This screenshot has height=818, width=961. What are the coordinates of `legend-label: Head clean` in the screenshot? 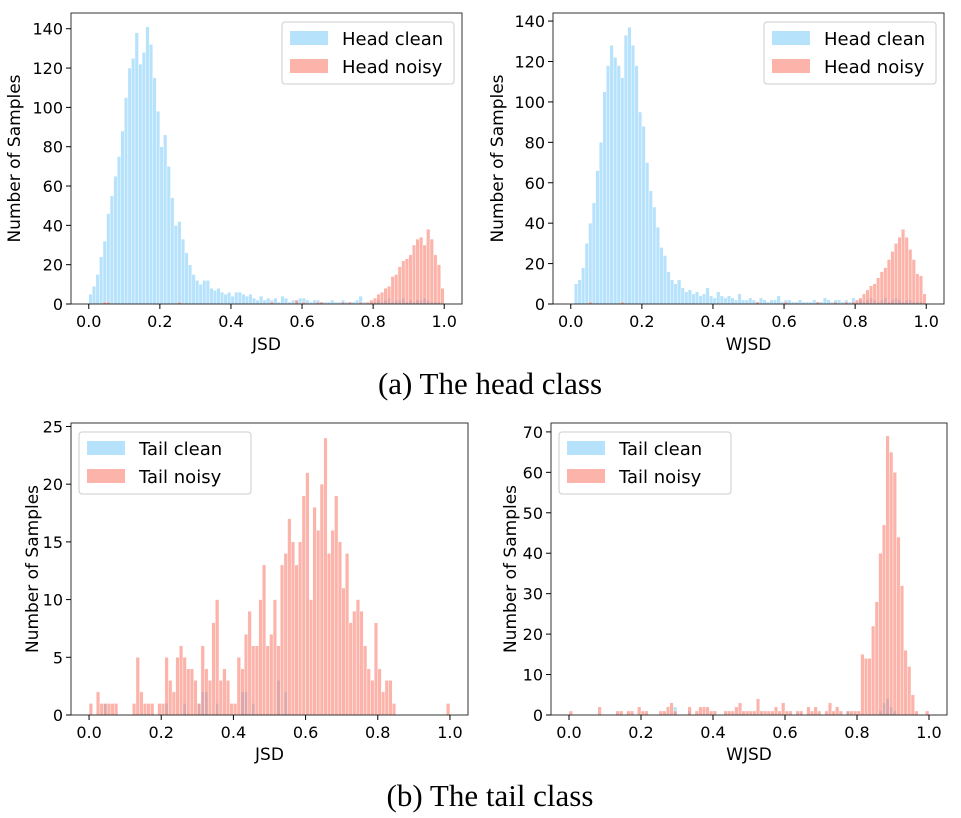 It's located at (392, 39).